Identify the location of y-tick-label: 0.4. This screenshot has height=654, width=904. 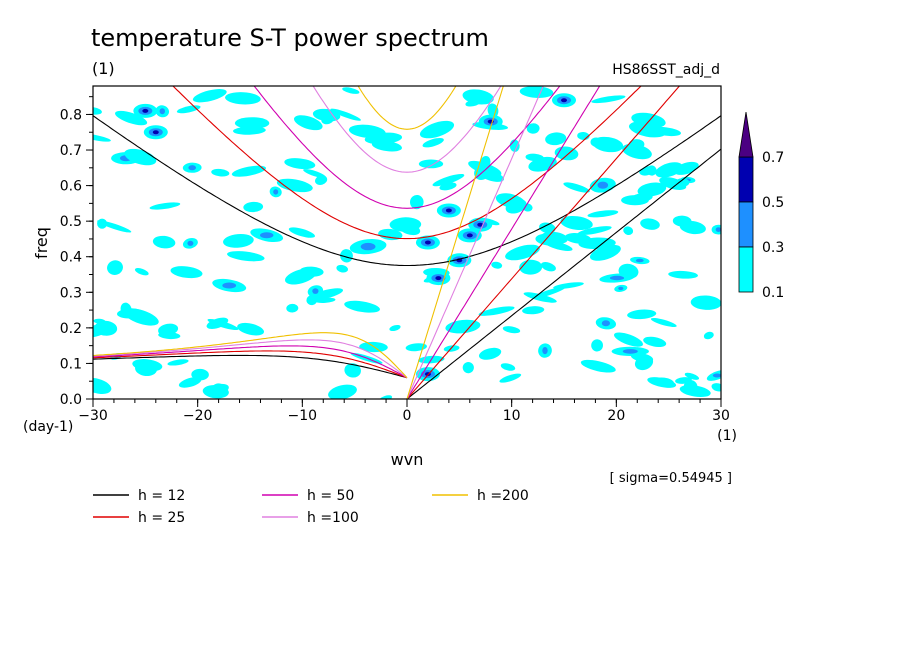
(71, 258).